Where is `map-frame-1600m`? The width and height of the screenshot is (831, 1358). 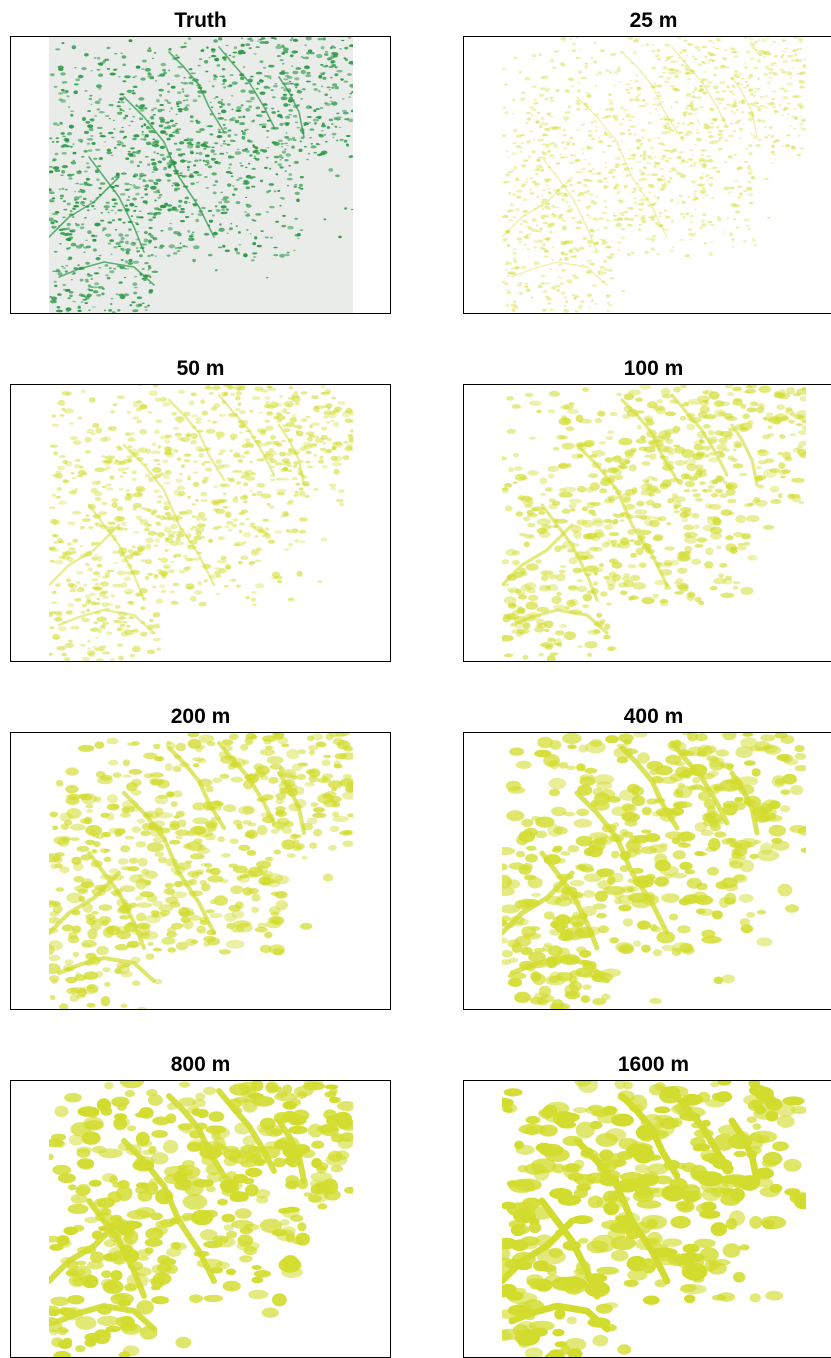 map-frame-1600m is located at coordinates (647, 1219).